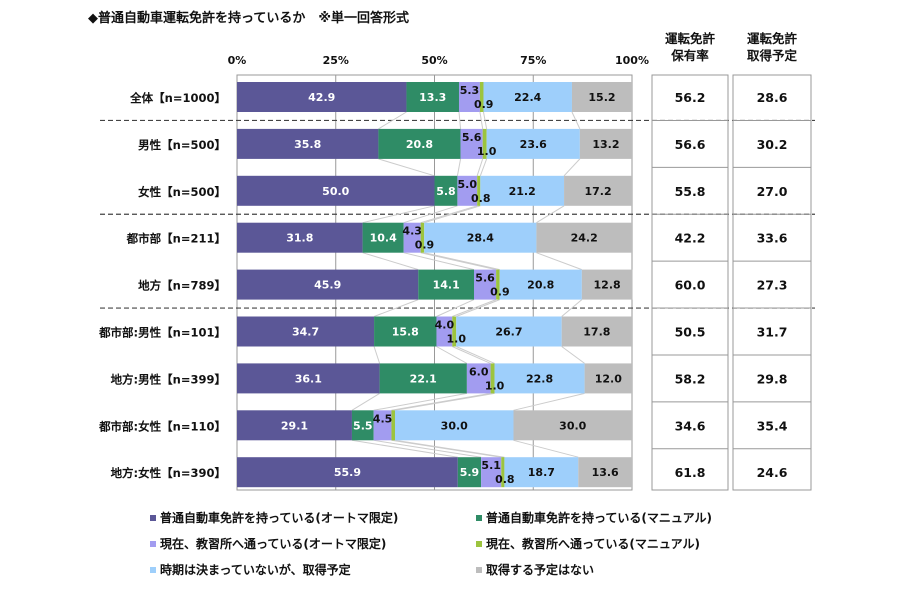 The width and height of the screenshot is (900, 600). I want to click on data-label: 13.2, so click(605, 144).